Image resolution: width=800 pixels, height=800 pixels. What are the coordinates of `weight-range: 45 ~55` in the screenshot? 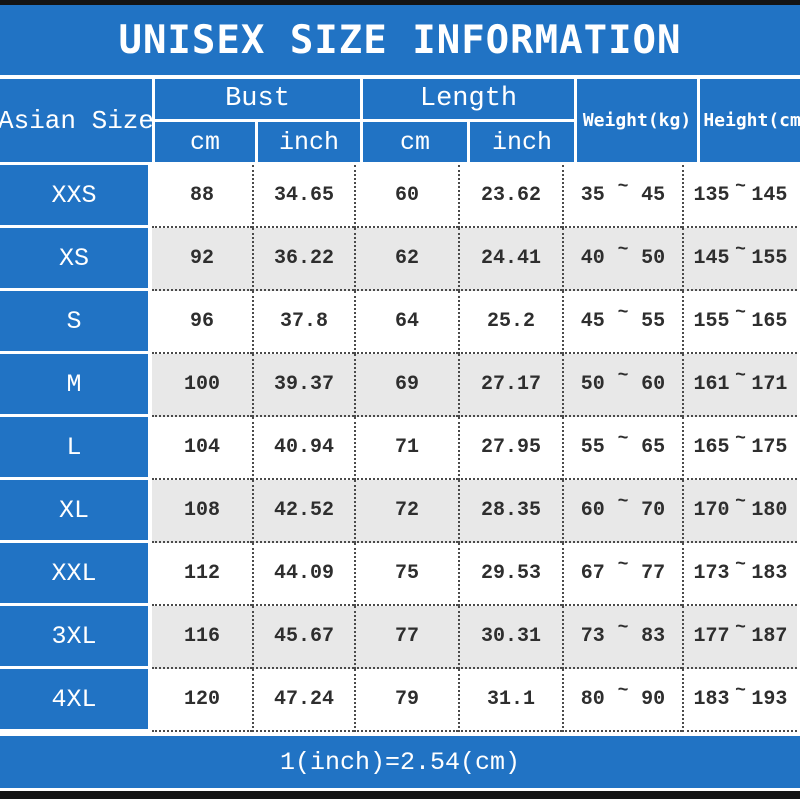 It's located at (622, 322).